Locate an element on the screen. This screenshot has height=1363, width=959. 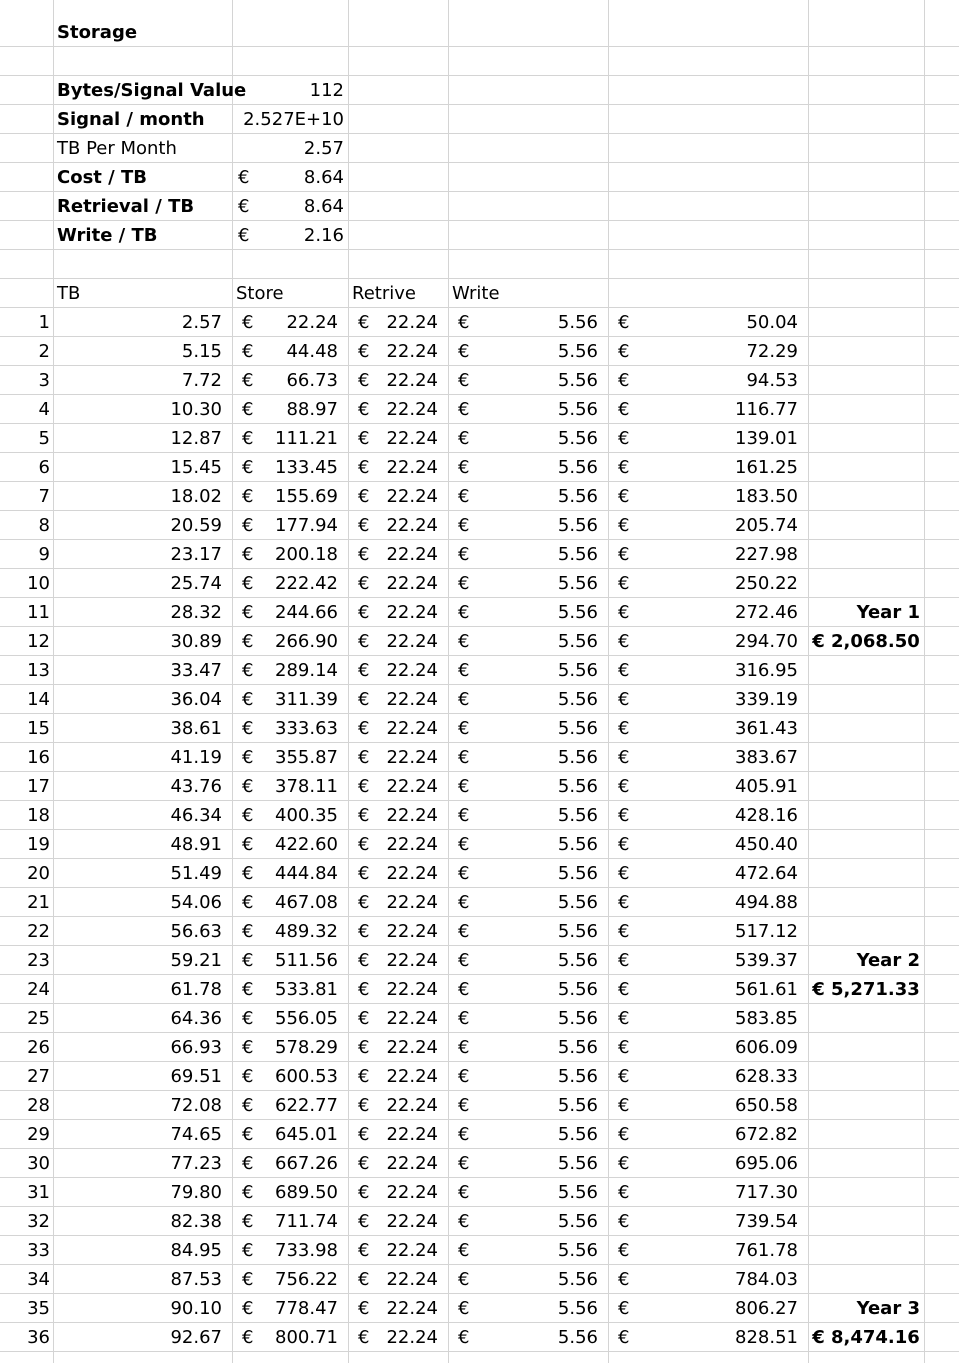
tb-value: 38.61 is located at coordinates (196, 728).